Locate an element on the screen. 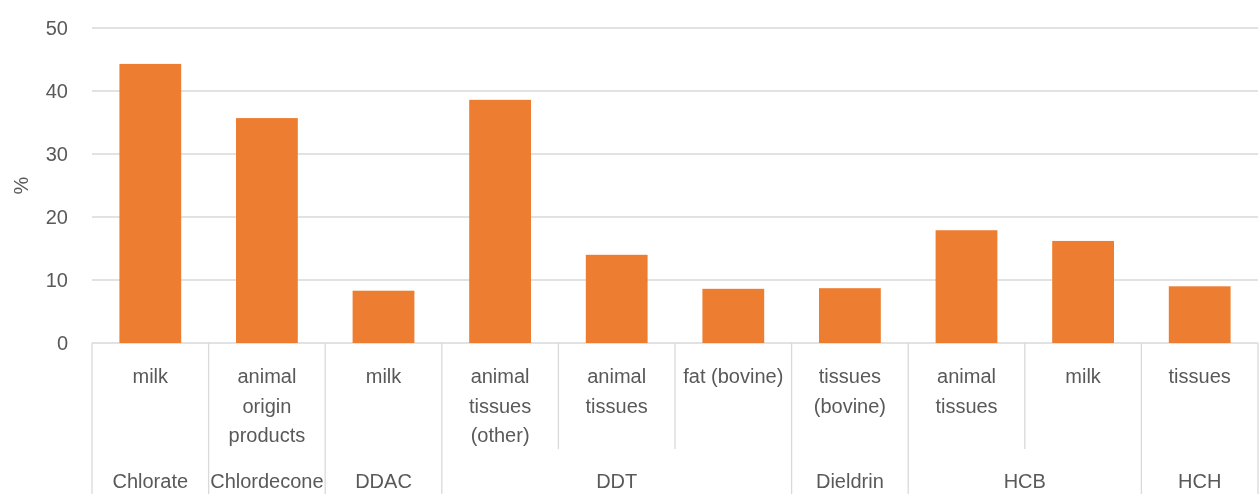 The width and height of the screenshot is (1260, 494). y-tick-label: 0 is located at coordinates (62, 343).